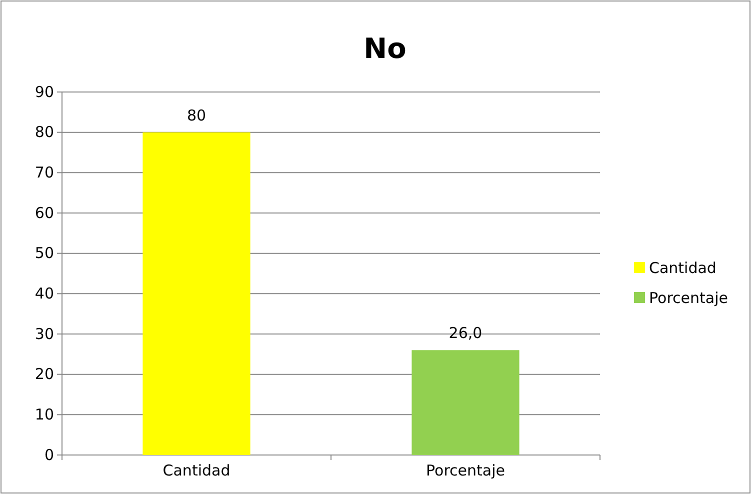 The height and width of the screenshot is (494, 751). What do you see at coordinates (44, 213) in the screenshot?
I see `y-tick-label: 60` at bounding box center [44, 213].